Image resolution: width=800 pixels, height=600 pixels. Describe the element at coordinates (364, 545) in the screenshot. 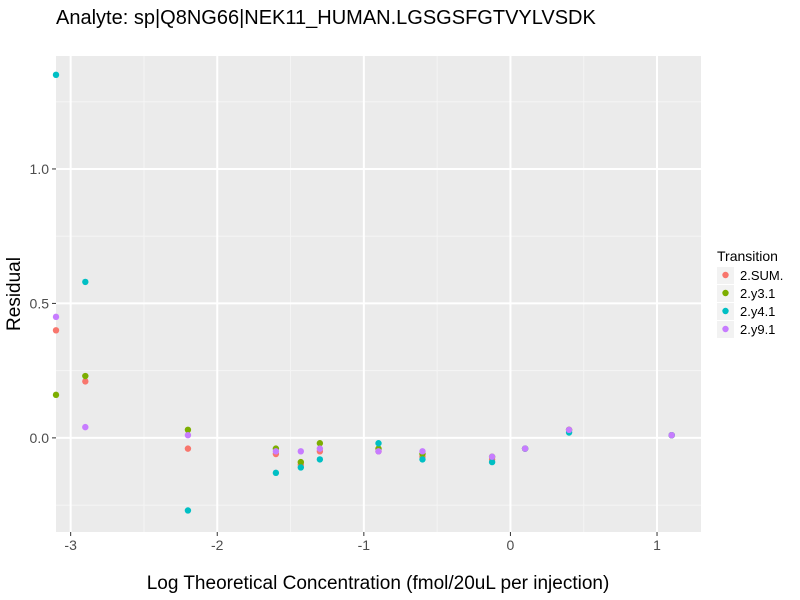

I see `x-tick-label: -1` at that location.